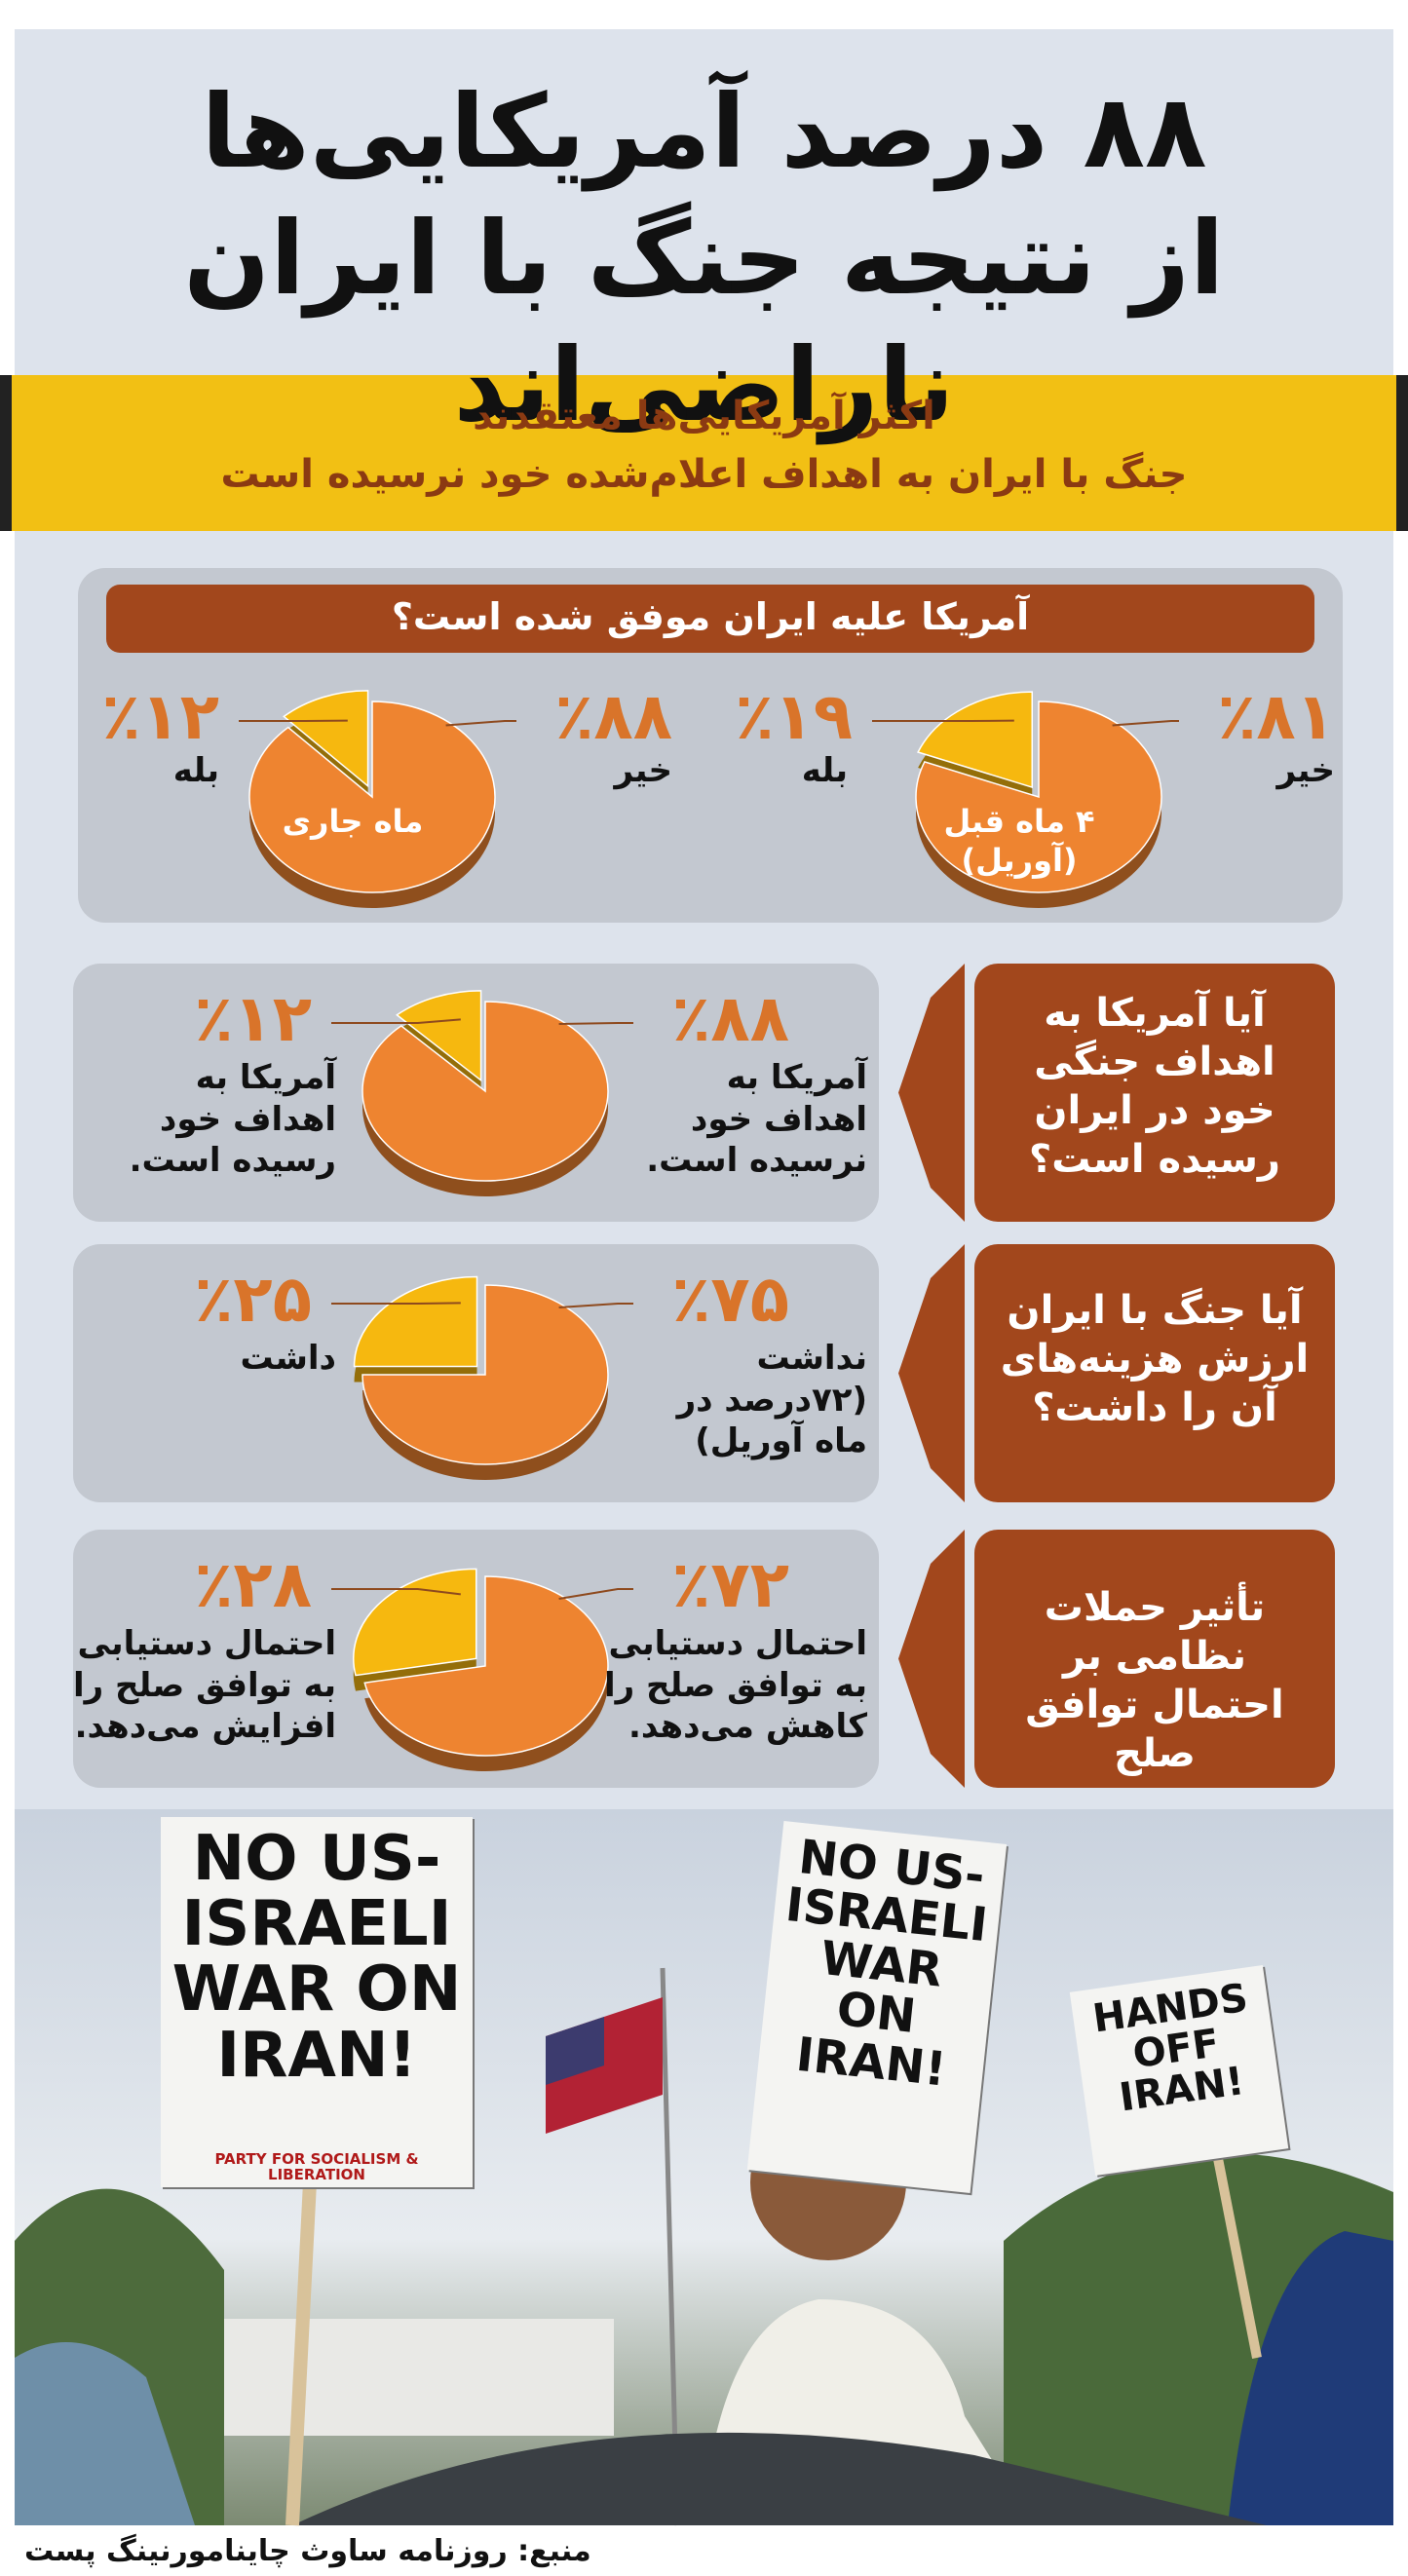  I want to click on category-label: آمریکا به اهداف خود رسیده است., so click(233, 1119).